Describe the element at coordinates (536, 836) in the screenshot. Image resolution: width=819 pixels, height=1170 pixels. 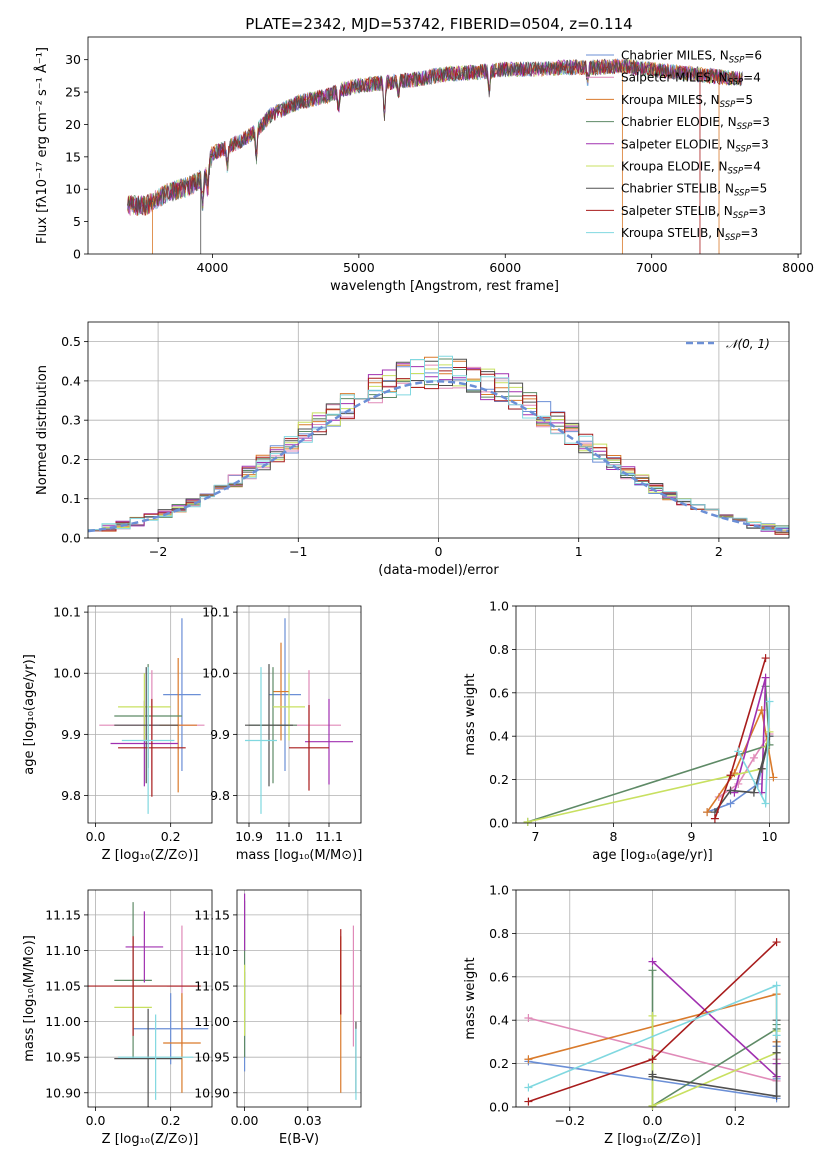
I see `x-tick-label: 7` at that location.